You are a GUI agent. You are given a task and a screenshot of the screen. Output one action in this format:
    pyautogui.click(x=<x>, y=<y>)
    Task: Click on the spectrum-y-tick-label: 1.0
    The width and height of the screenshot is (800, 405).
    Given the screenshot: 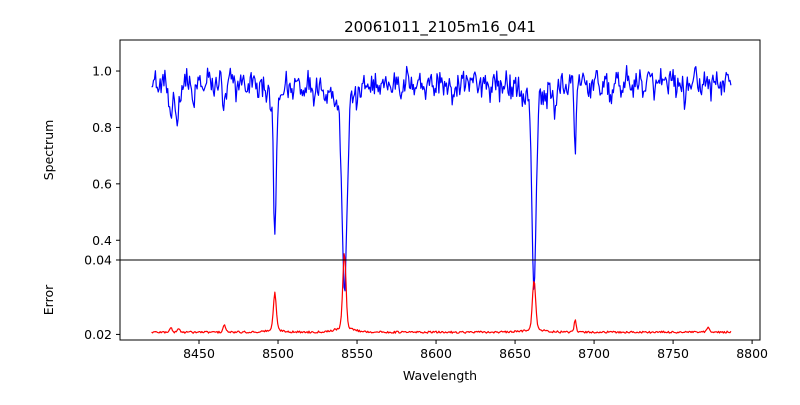 What is the action you would take?
    pyautogui.click(x=102, y=71)
    